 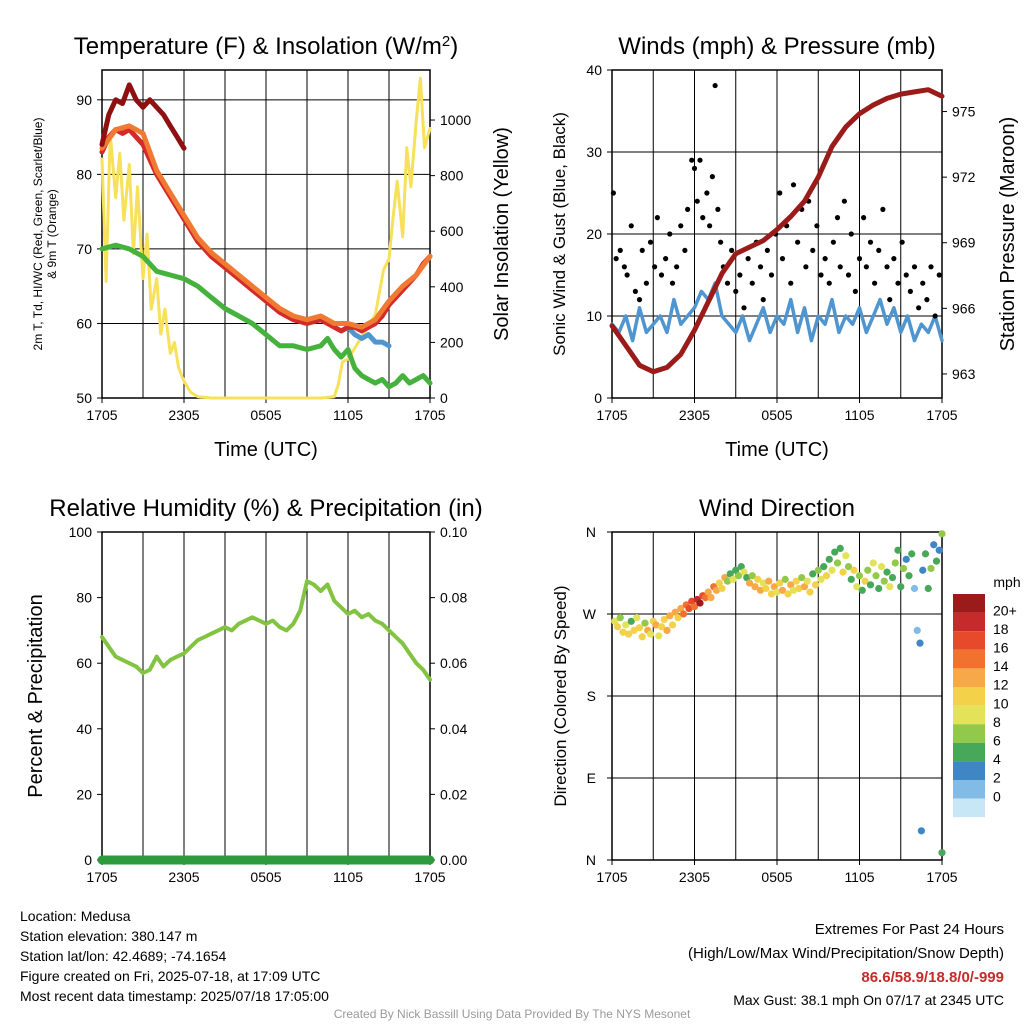 What do you see at coordinates (598, 398) in the screenshot?
I see `y-tick-label: 0` at bounding box center [598, 398].